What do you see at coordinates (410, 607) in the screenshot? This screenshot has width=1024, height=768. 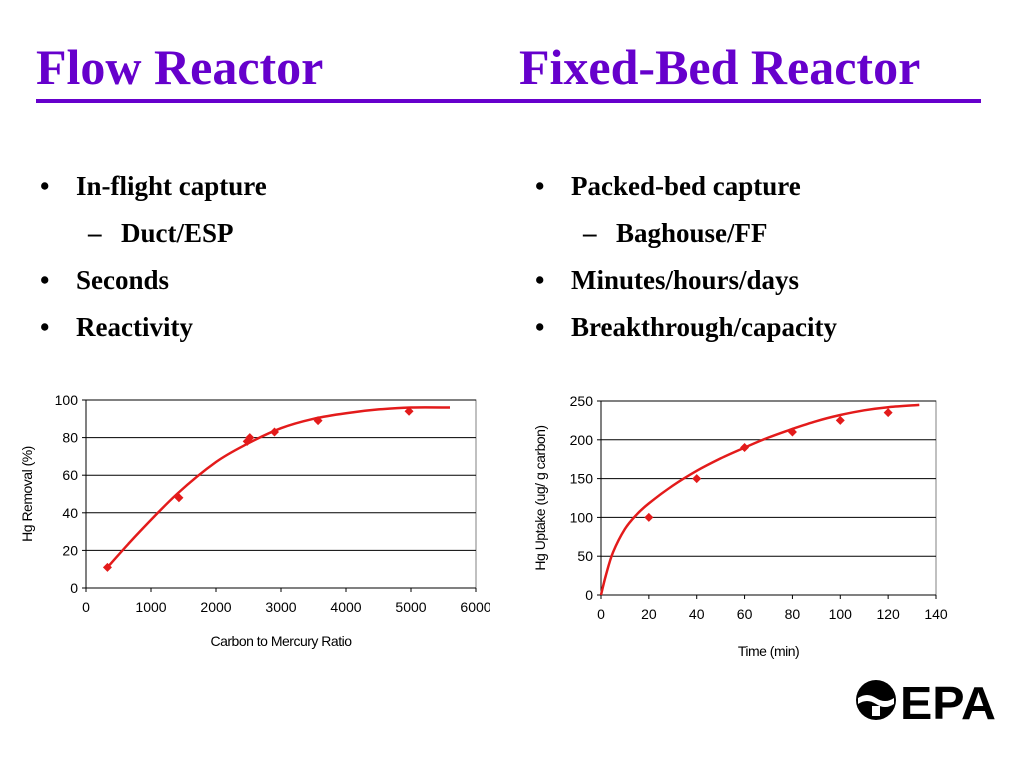 I see `x-tick-label: 5000` at bounding box center [410, 607].